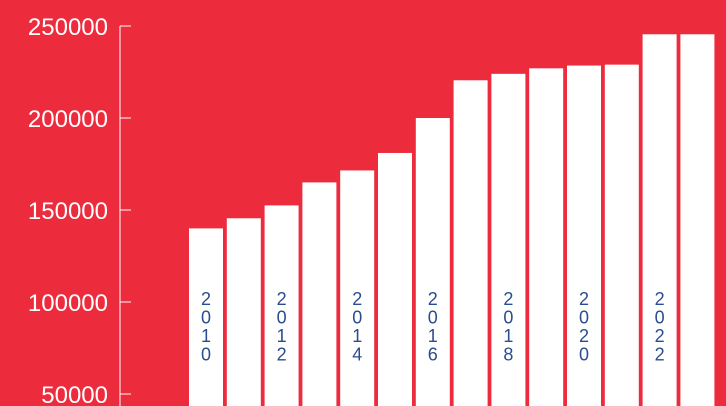  What do you see at coordinates (74, 394) in the screenshot?
I see `y-tick-label: 50000` at bounding box center [74, 394].